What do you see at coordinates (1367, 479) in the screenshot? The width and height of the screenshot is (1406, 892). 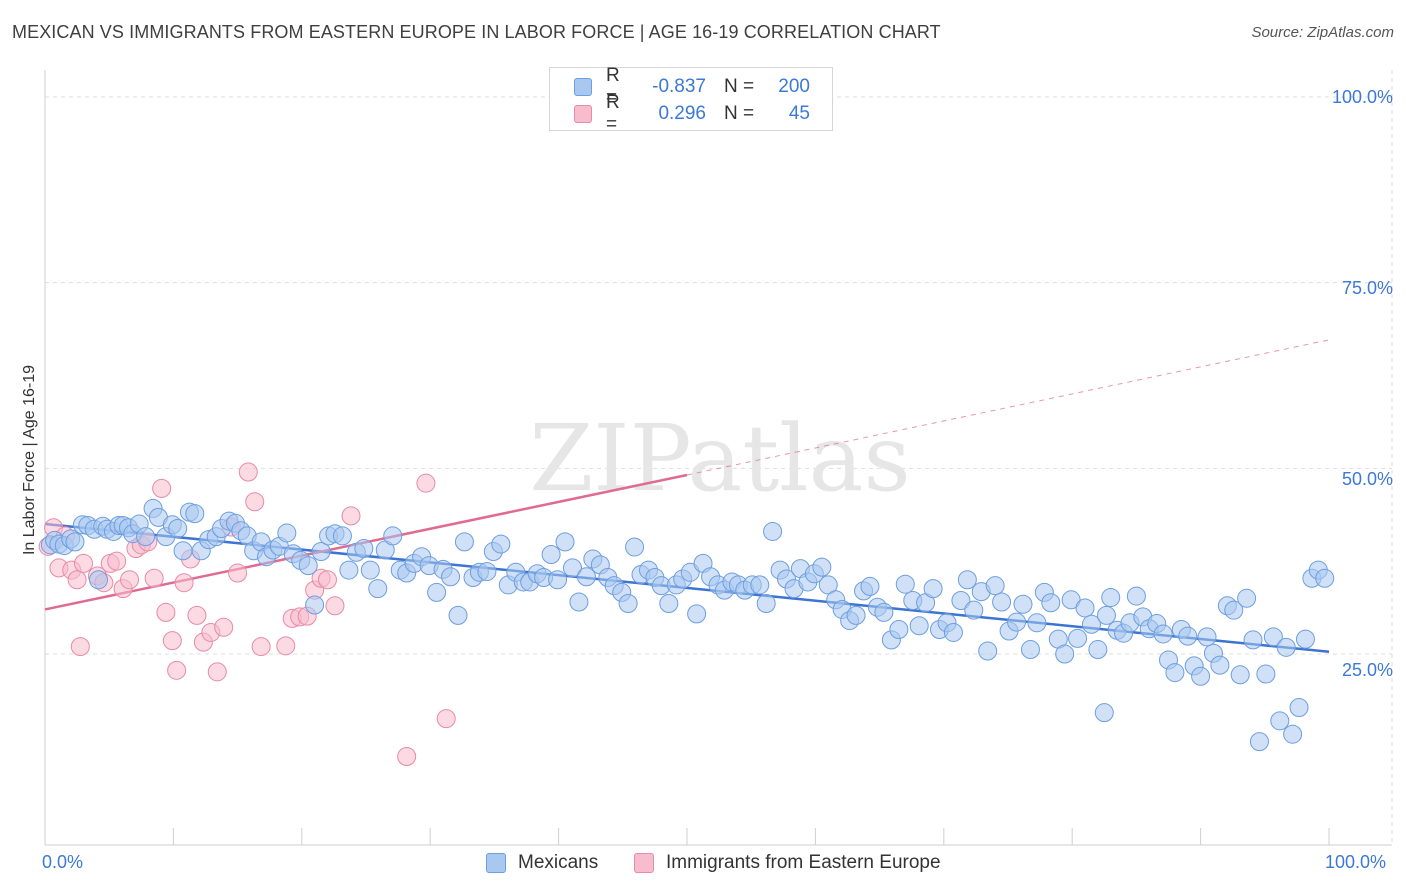 I see `y-tick-50: 50.0%` at bounding box center [1367, 479].